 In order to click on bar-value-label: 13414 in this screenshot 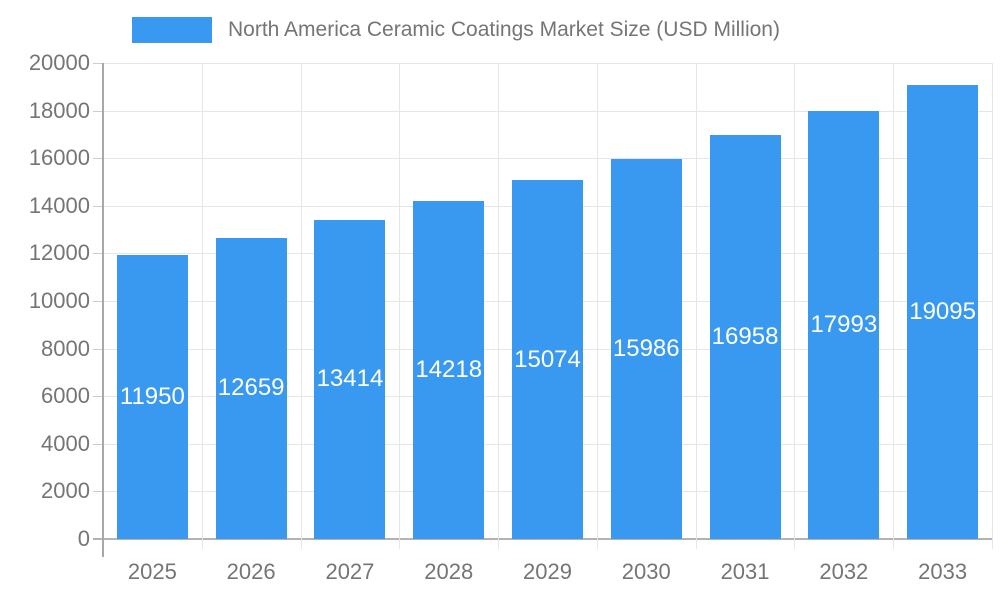, I will do `click(350, 379)`.